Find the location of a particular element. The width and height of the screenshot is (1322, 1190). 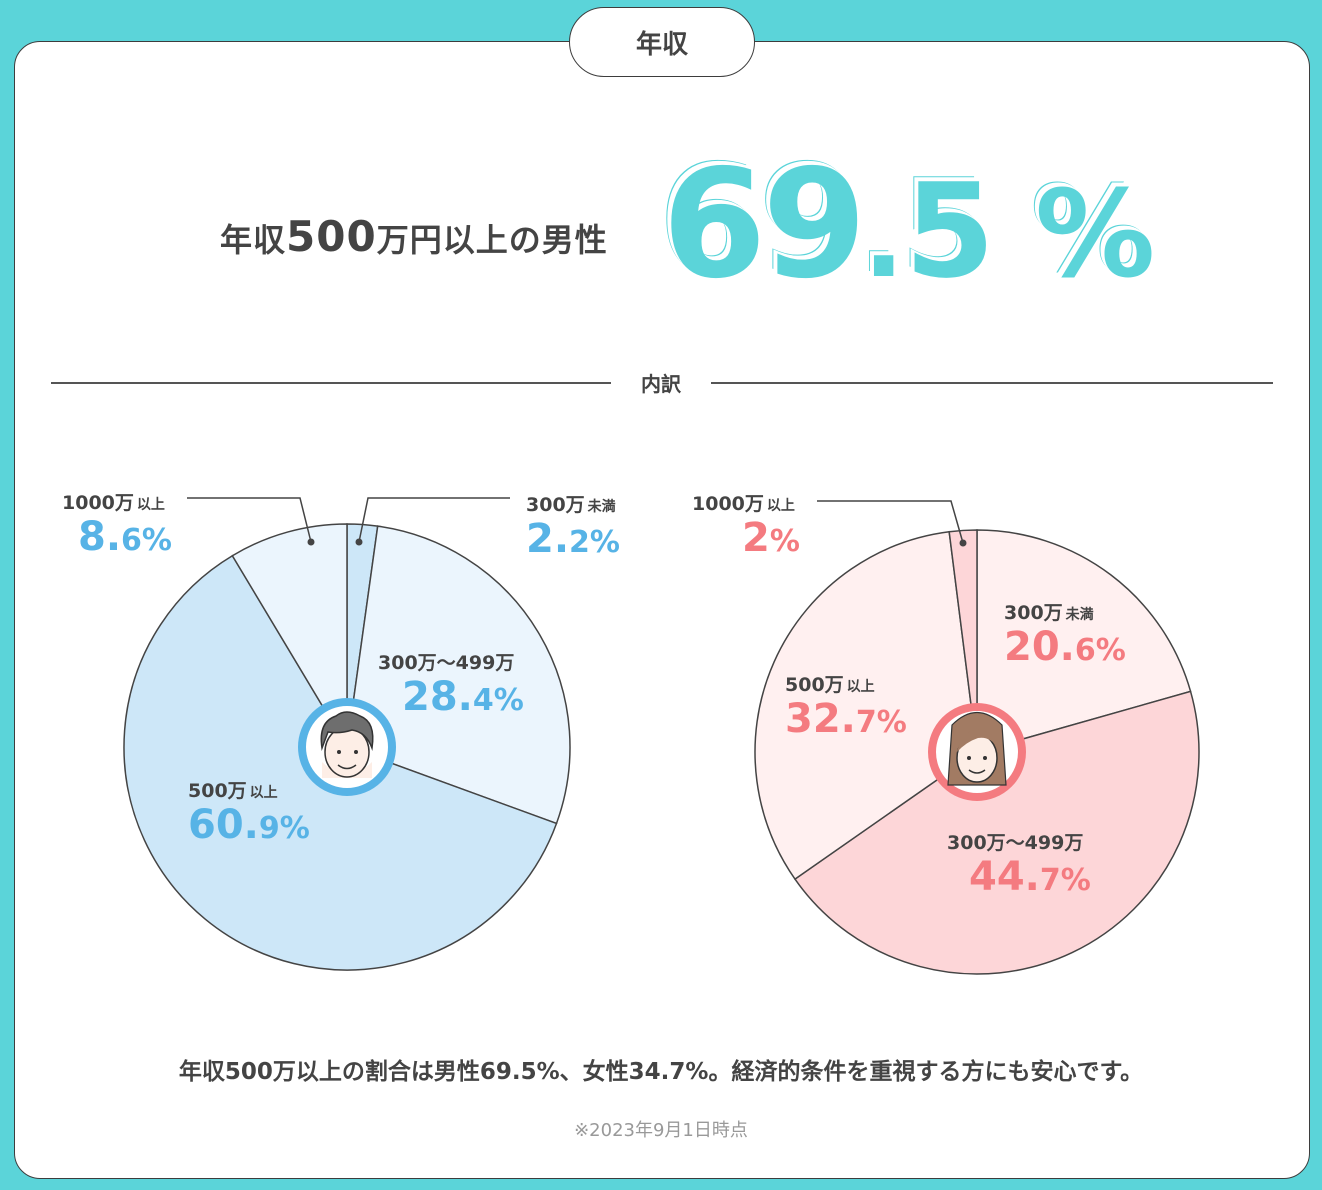

male-label-300-499: 300万～499万 28.4% is located at coordinates (451, 686).